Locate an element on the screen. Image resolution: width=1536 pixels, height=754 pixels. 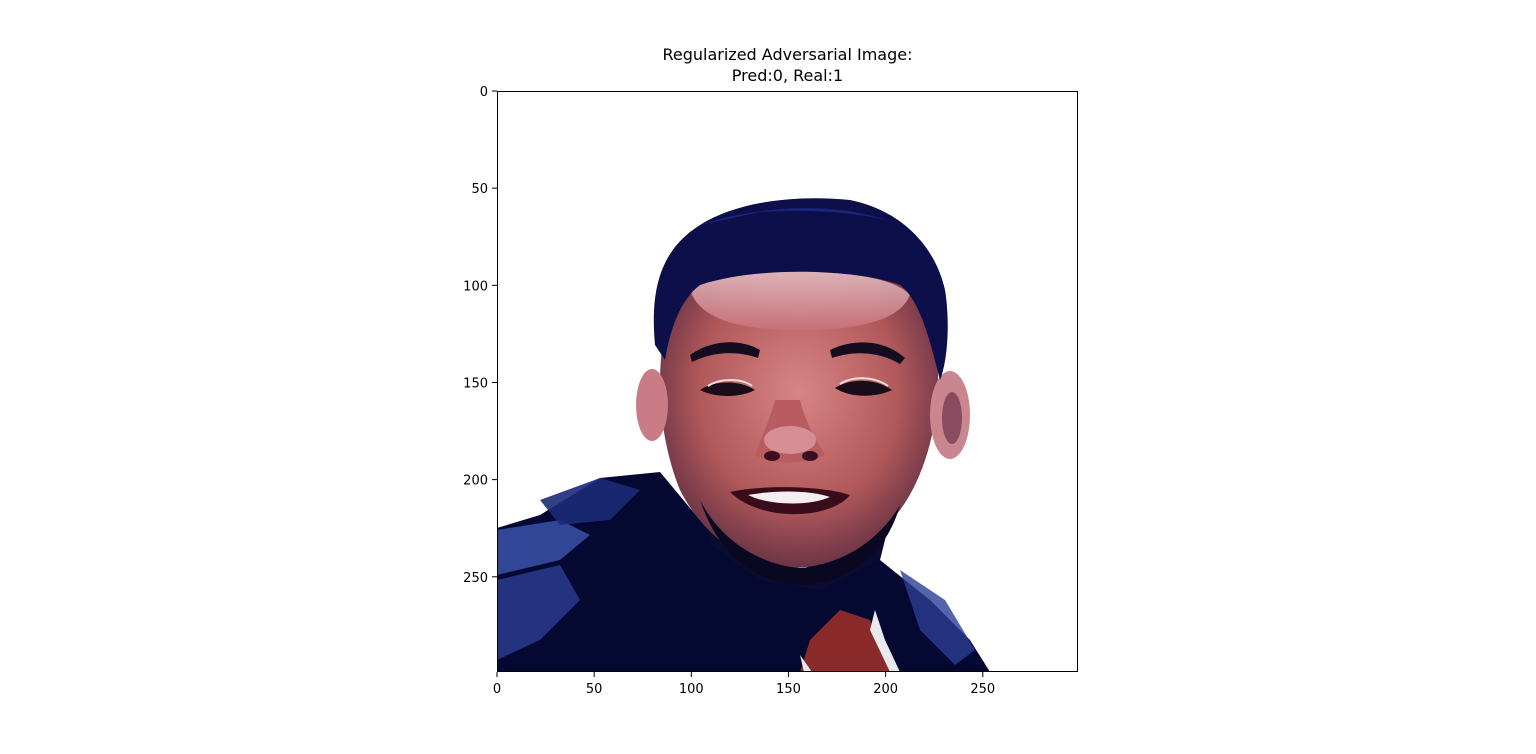
x-tick-label: 0 is located at coordinates (497, 689).